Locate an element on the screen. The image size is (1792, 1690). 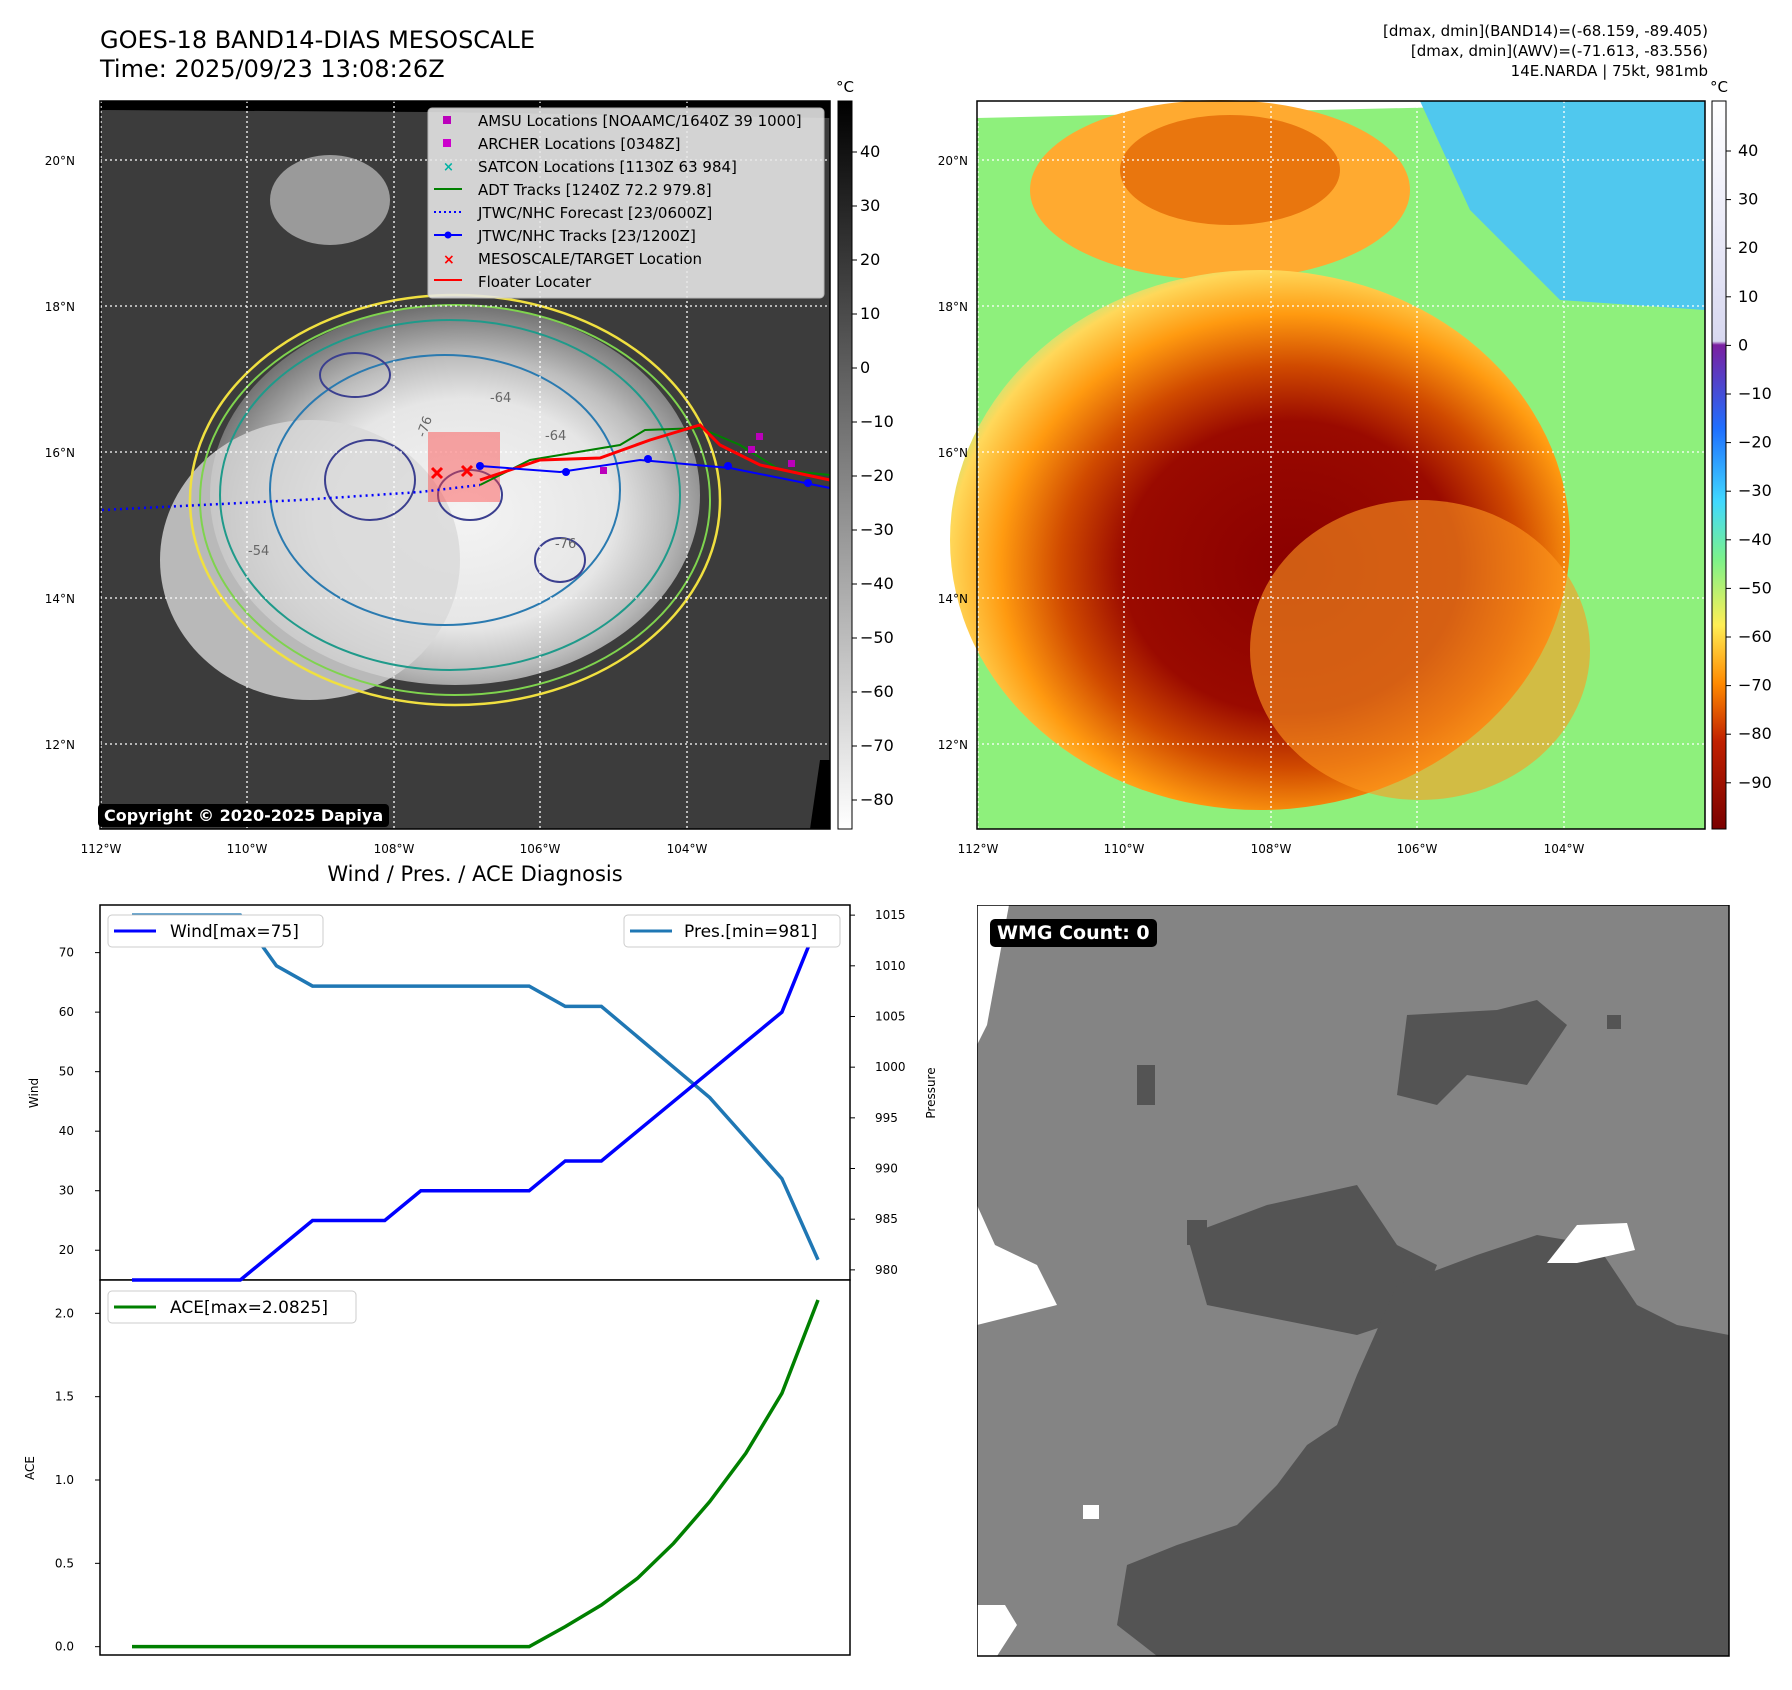
color-colorbar-tick-label: −10 is located at coordinates (1755, 393).